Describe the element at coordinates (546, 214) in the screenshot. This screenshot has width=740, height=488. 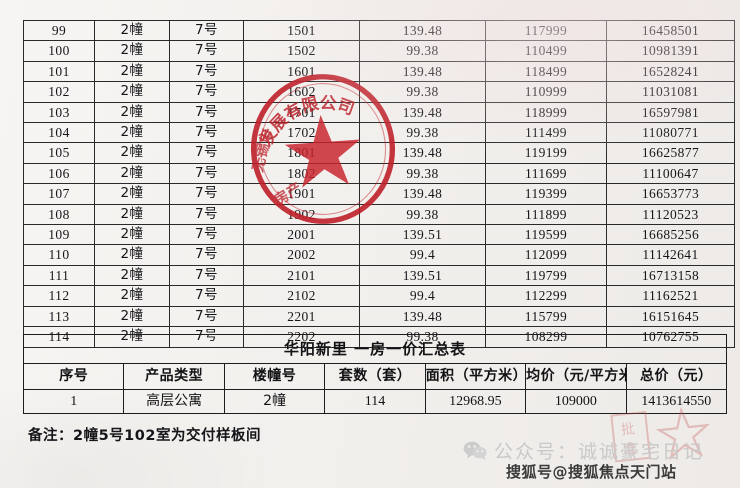
I see `unit-cell-price: 111899` at that location.